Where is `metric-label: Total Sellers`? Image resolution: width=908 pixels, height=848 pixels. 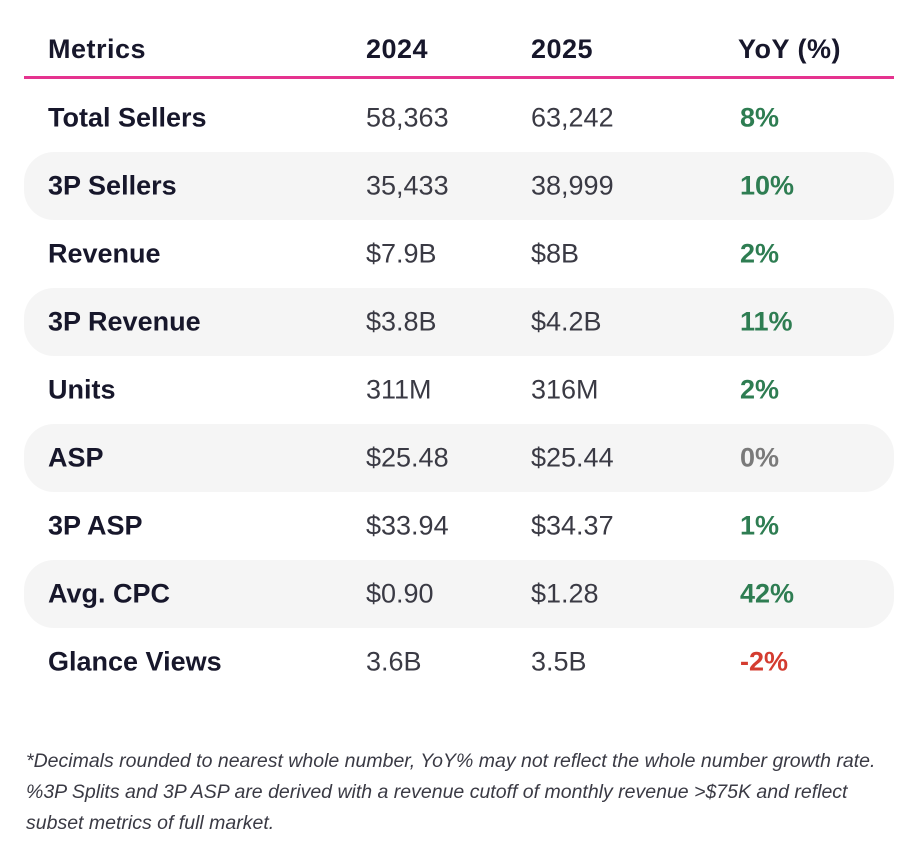 metric-label: Total Sellers is located at coordinates (127, 117).